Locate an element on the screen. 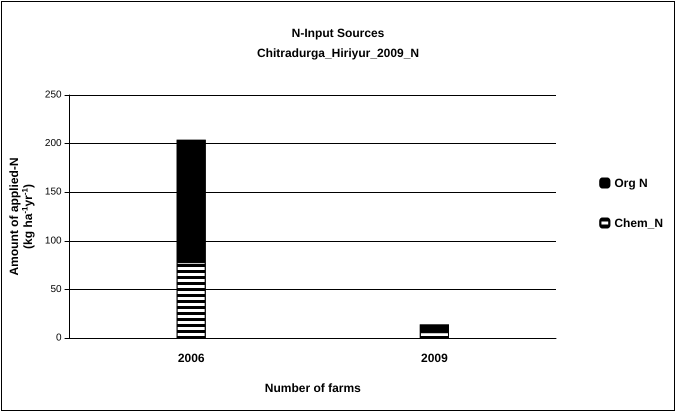  x-axis-title: Number of farms is located at coordinates (313, 388).